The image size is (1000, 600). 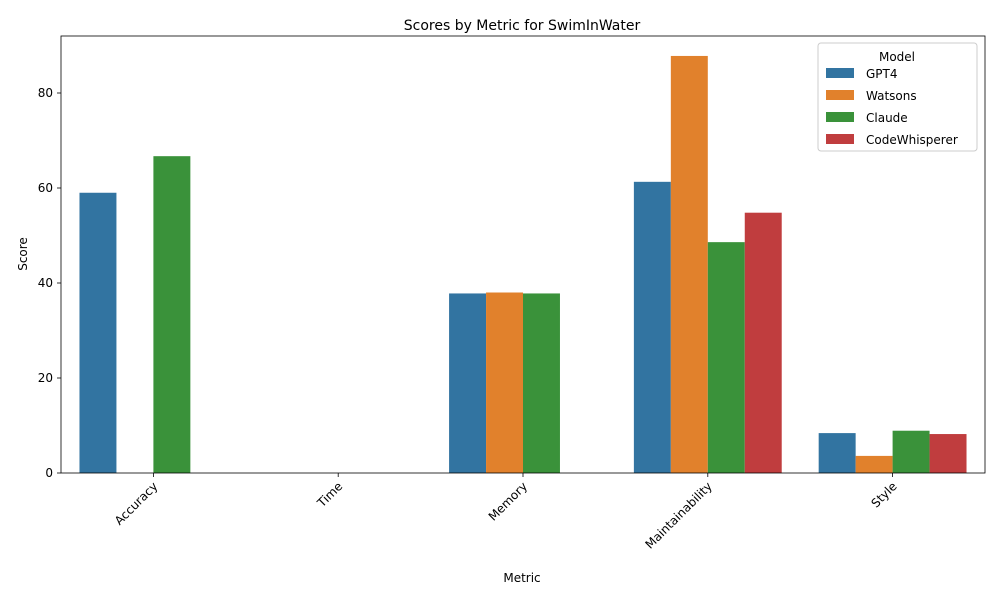 I want to click on legend-label: Watsons, so click(x=891, y=96).